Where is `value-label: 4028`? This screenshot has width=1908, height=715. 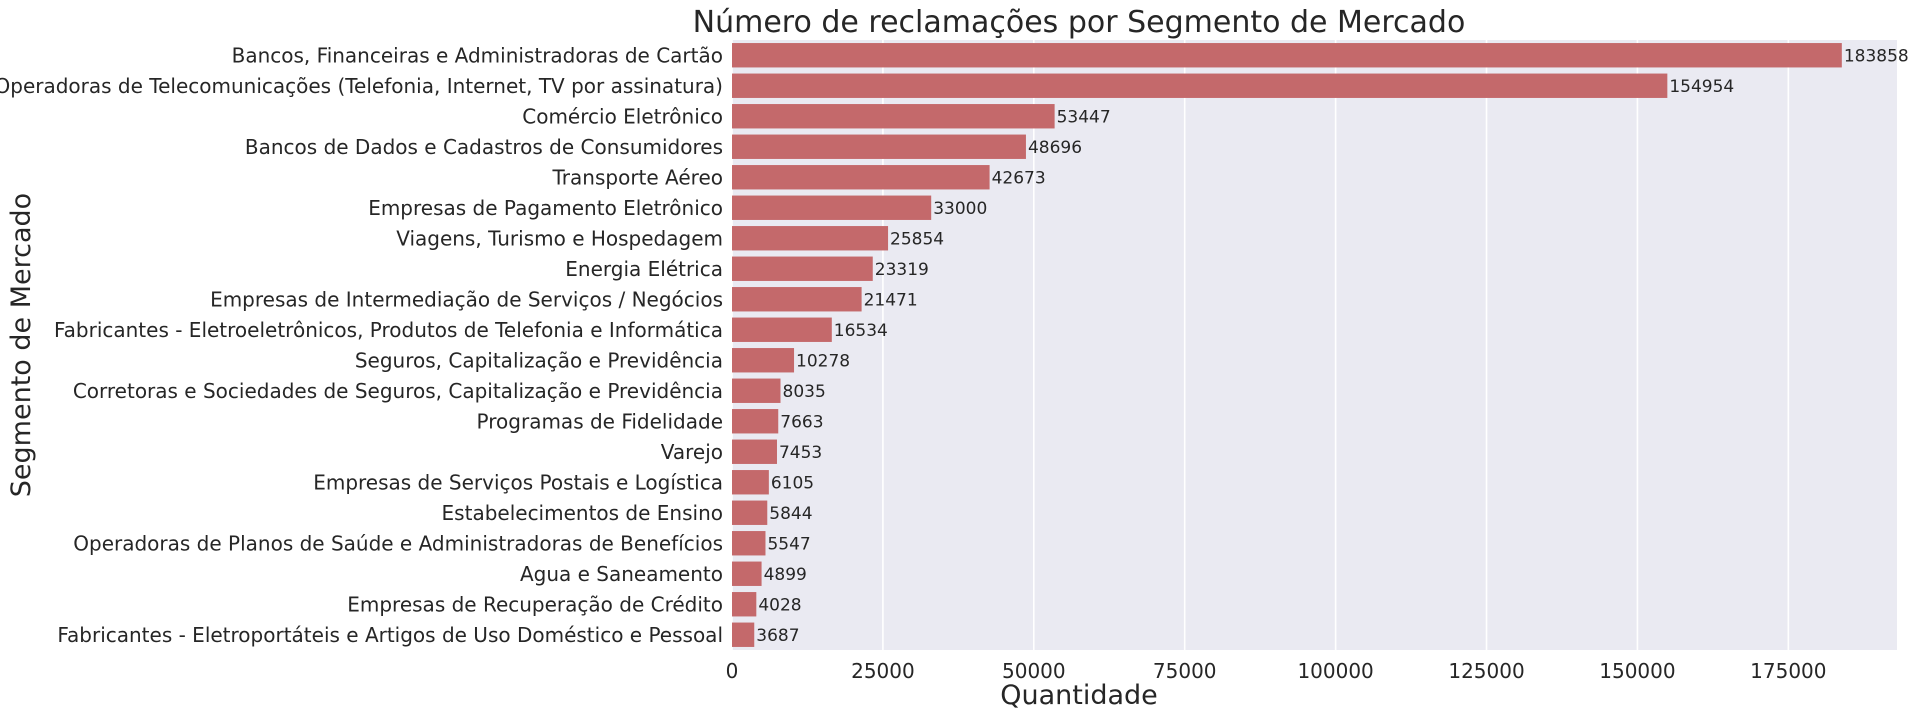
value-label: 4028 is located at coordinates (779, 605).